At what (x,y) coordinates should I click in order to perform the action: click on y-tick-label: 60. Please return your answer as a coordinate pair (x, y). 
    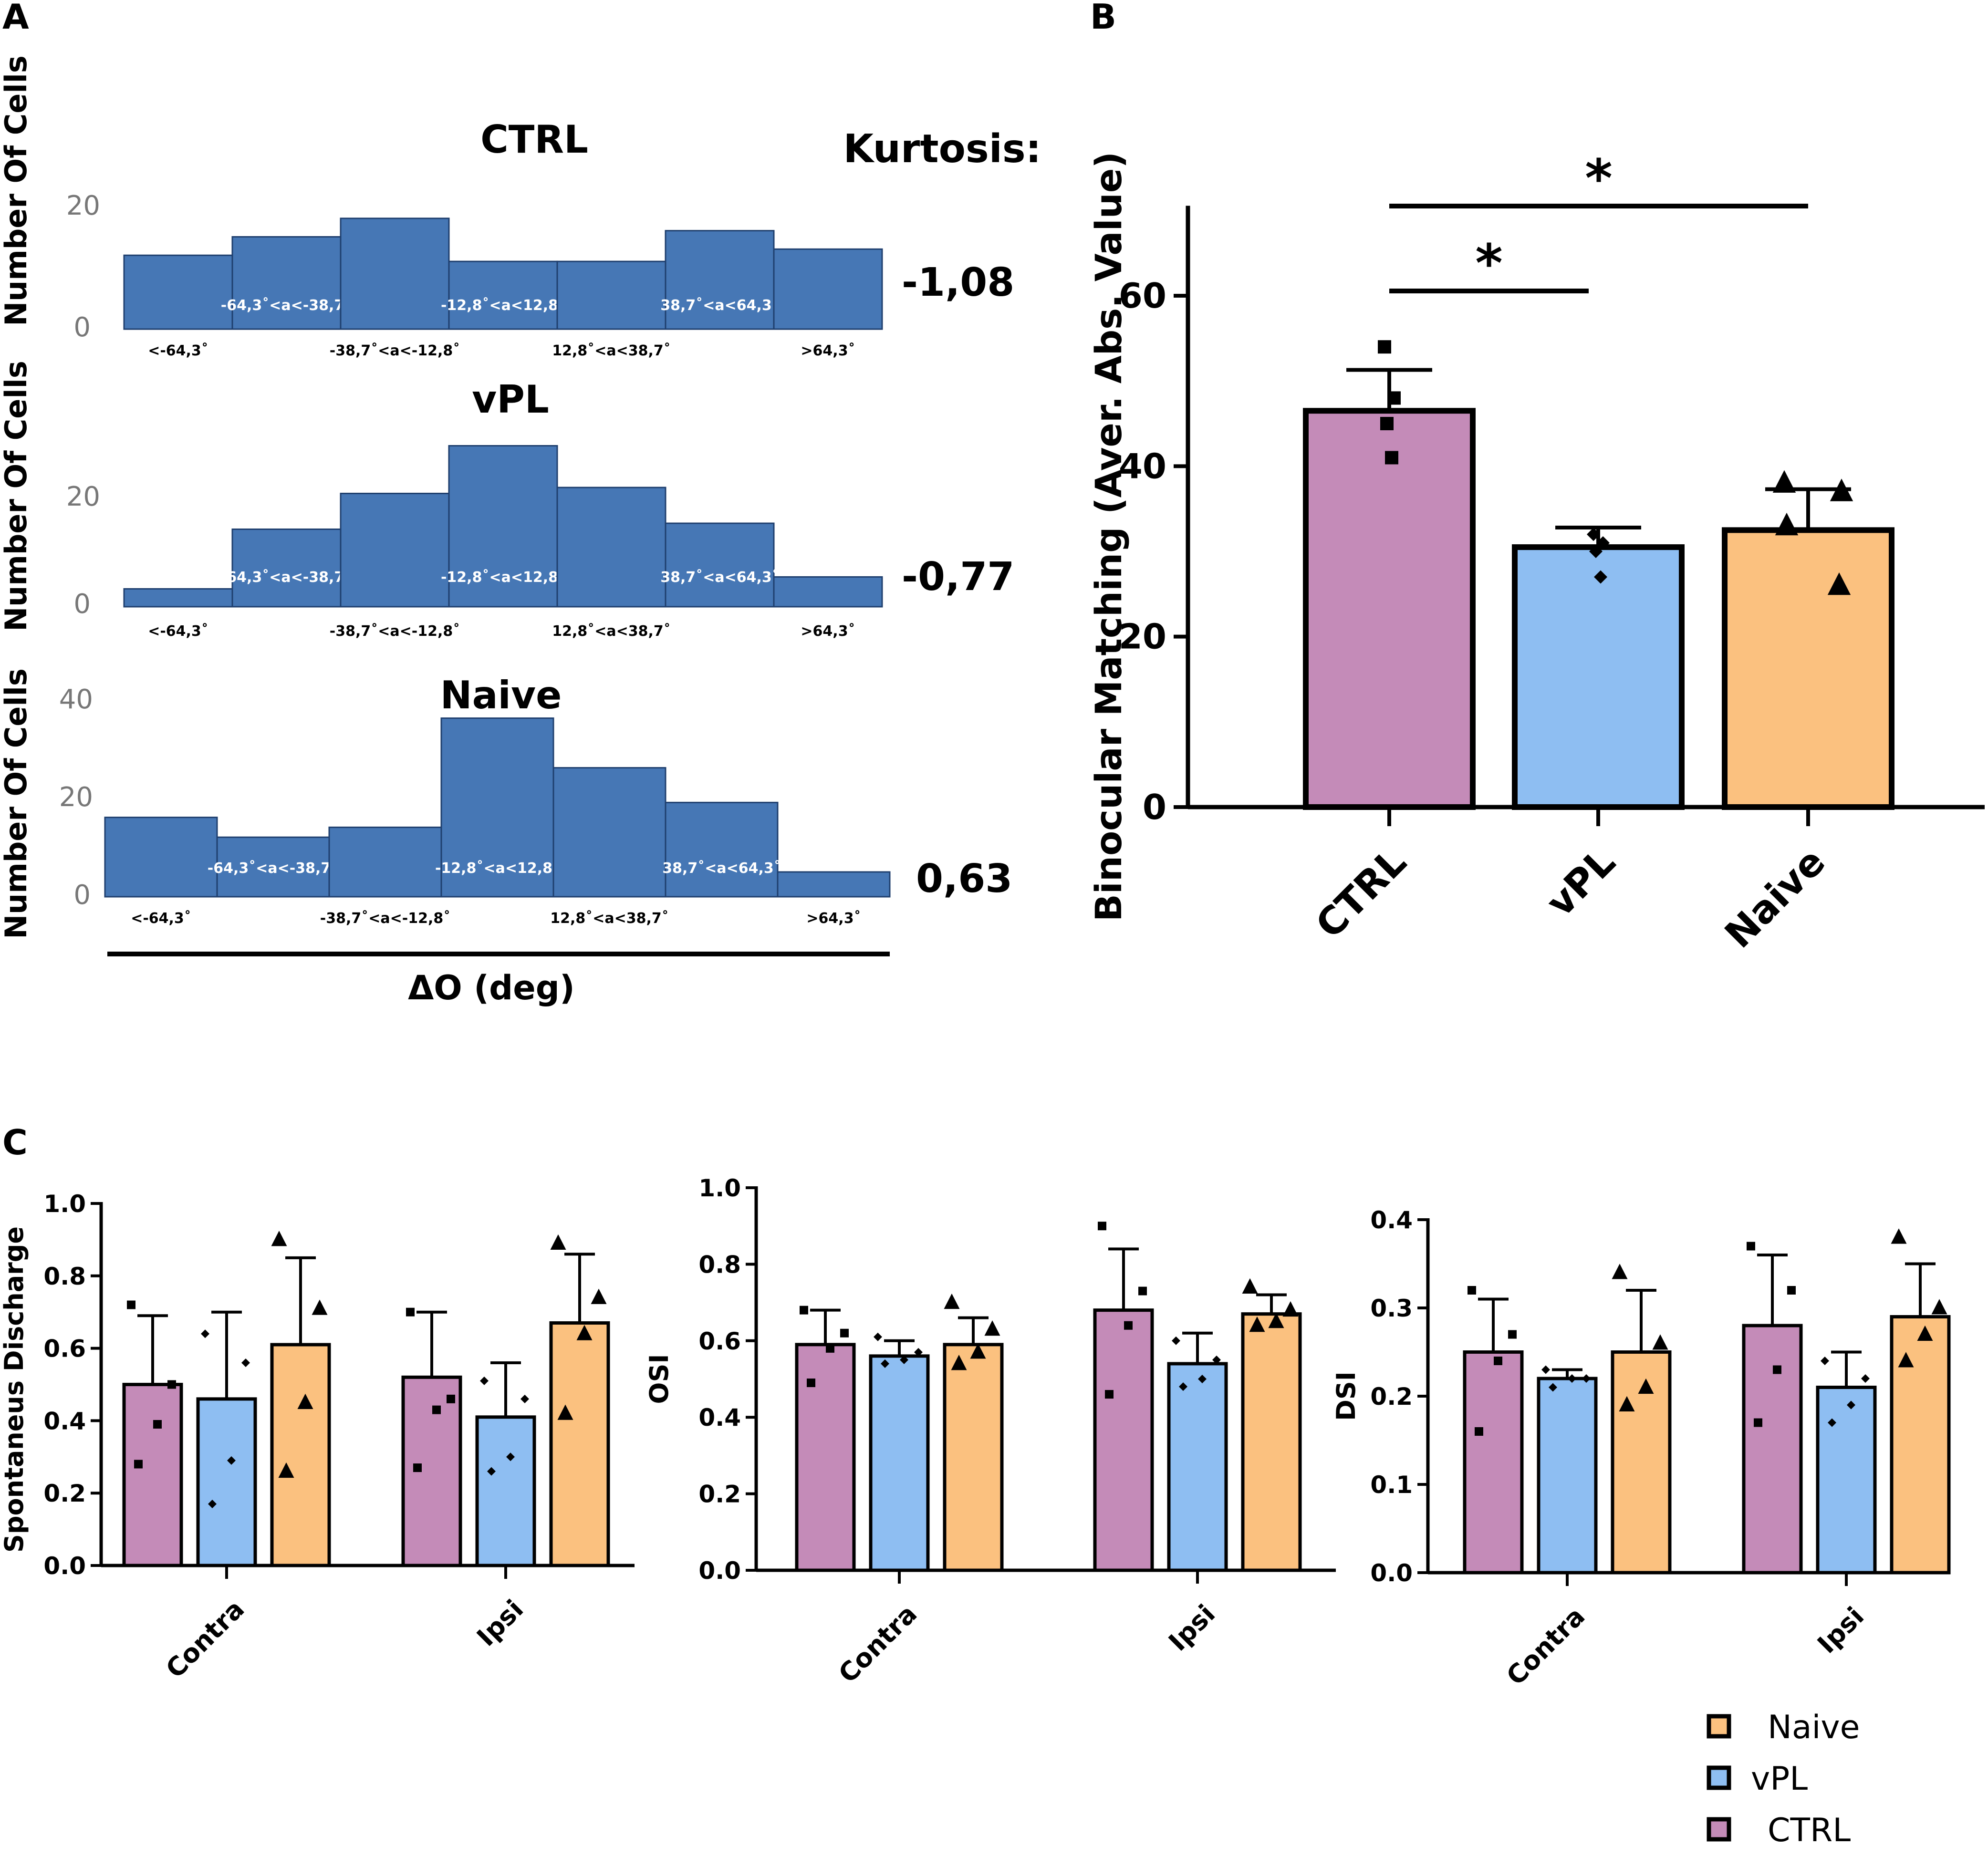
    Looking at the image, I should click on (1142, 296).